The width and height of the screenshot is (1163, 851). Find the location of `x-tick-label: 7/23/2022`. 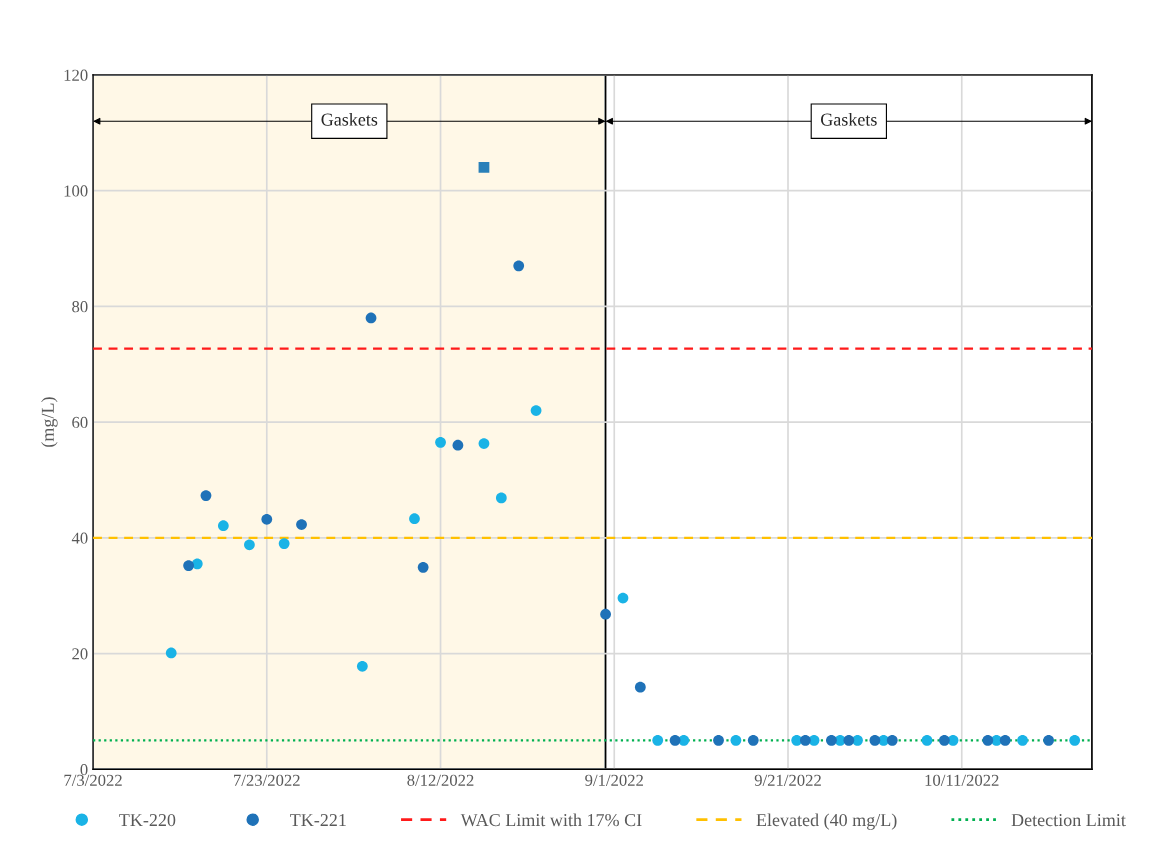

x-tick-label: 7/23/2022 is located at coordinates (267, 780).